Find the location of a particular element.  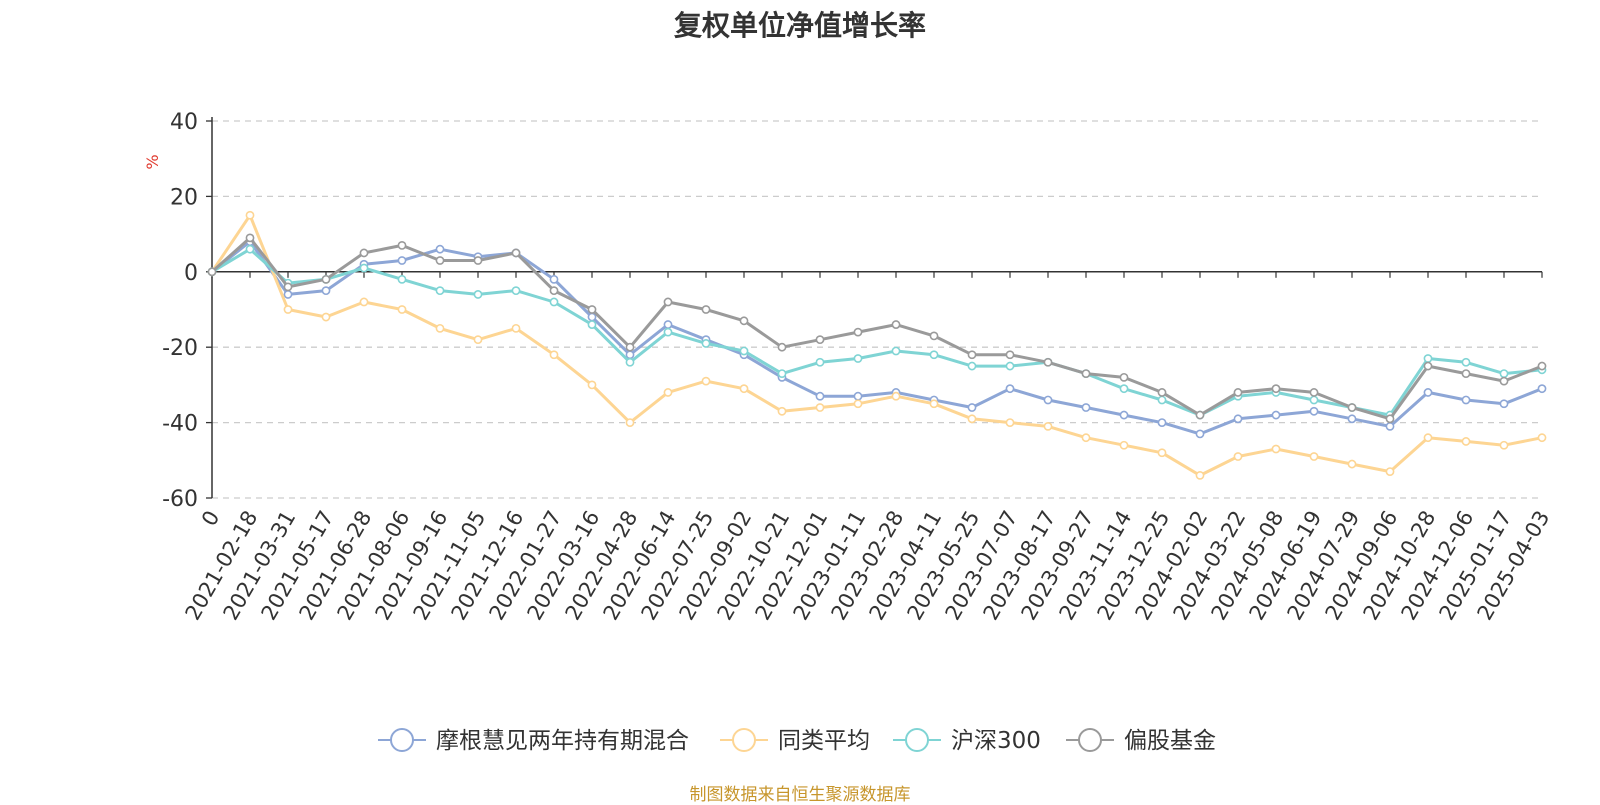

legend-entry: 沪深300 is located at coordinates (996, 741).